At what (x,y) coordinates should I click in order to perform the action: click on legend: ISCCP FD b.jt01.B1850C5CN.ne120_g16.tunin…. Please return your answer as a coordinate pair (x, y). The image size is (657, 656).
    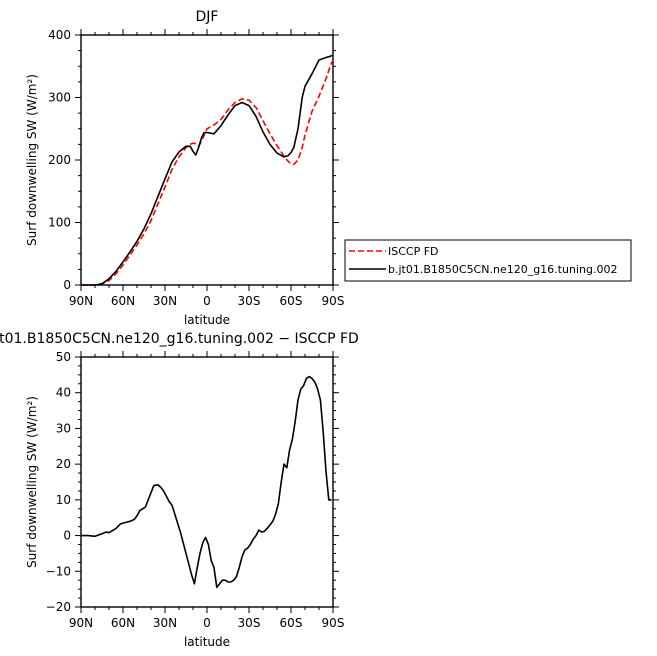
    Looking at the image, I should click on (488, 260).